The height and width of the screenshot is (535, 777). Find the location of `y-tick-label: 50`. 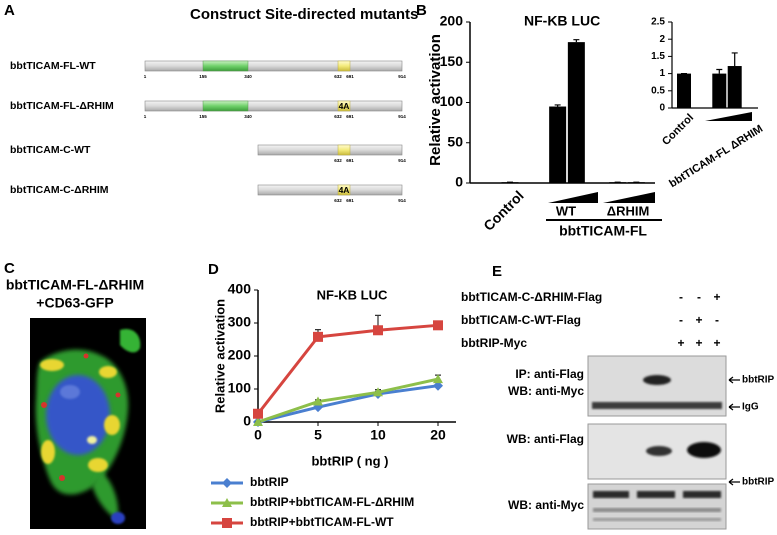

y-tick-label: 50 is located at coordinates (455, 141).